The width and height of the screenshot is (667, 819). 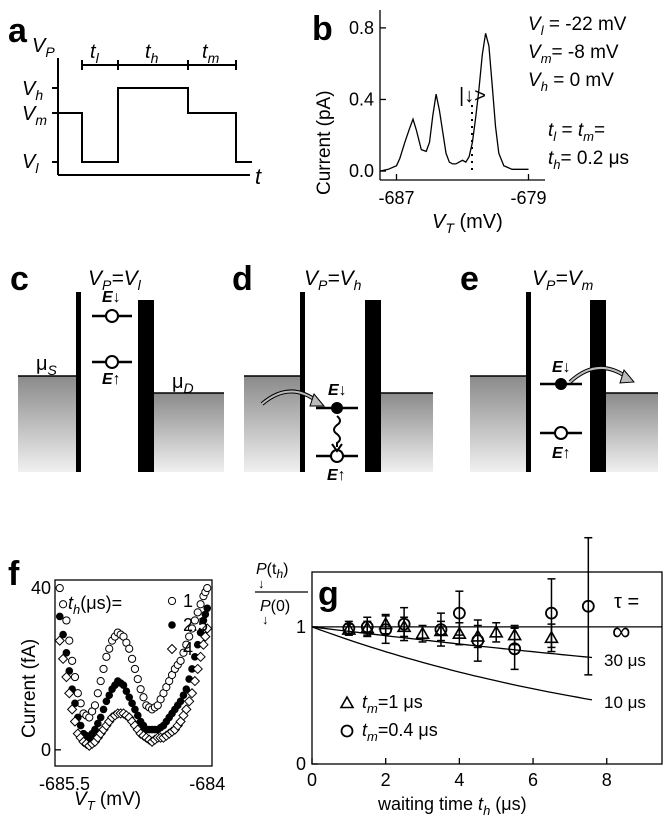 What do you see at coordinates (361, 171) in the screenshot?
I see `b-ytick-label: 0.0` at bounding box center [361, 171].